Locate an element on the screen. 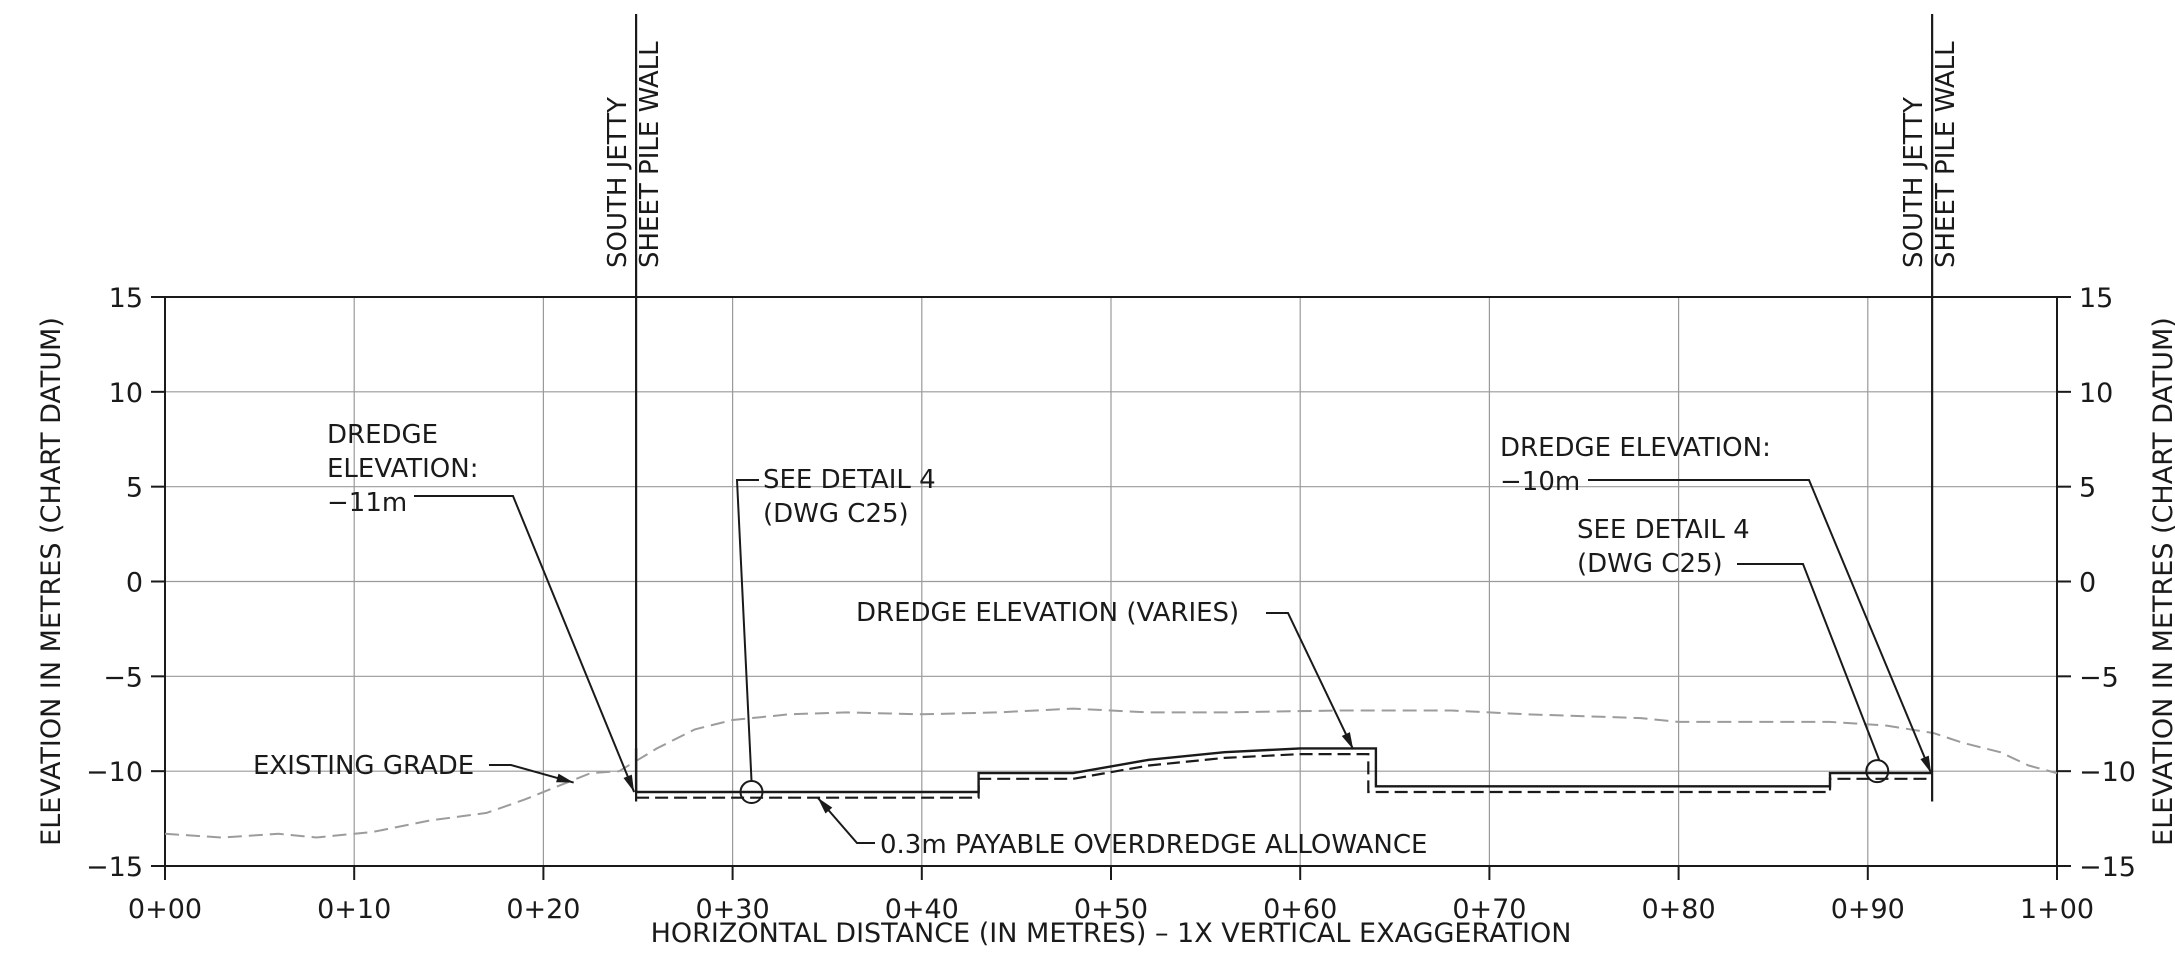 Image resolution: width=2175 pixels, height=974 pixels. x-tick-label: 0+10 is located at coordinates (354, 909).